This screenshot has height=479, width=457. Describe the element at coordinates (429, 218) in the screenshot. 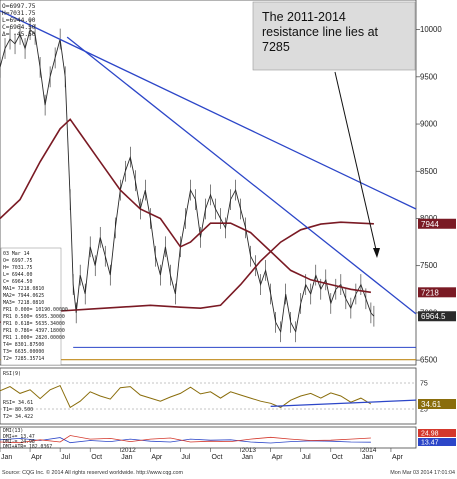

I see `y-tick-label: 8000` at that location.